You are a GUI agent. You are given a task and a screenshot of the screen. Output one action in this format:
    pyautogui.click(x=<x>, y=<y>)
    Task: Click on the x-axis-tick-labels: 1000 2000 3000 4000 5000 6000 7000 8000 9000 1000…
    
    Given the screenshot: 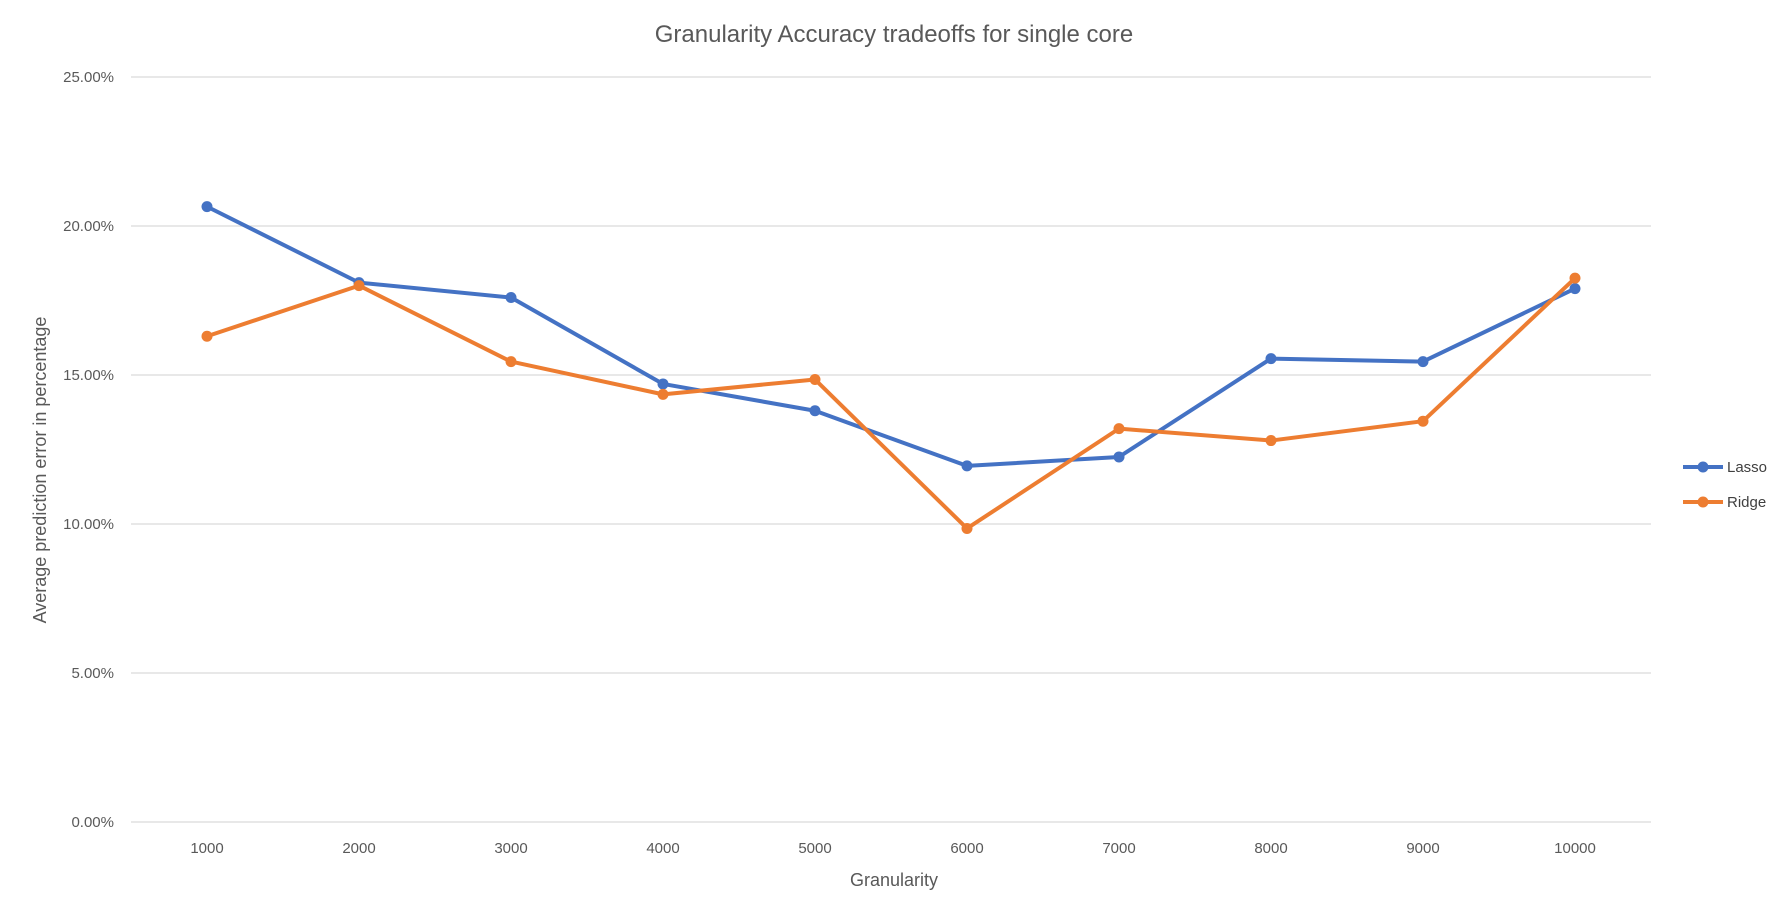 What is the action you would take?
    pyautogui.click(x=893, y=848)
    